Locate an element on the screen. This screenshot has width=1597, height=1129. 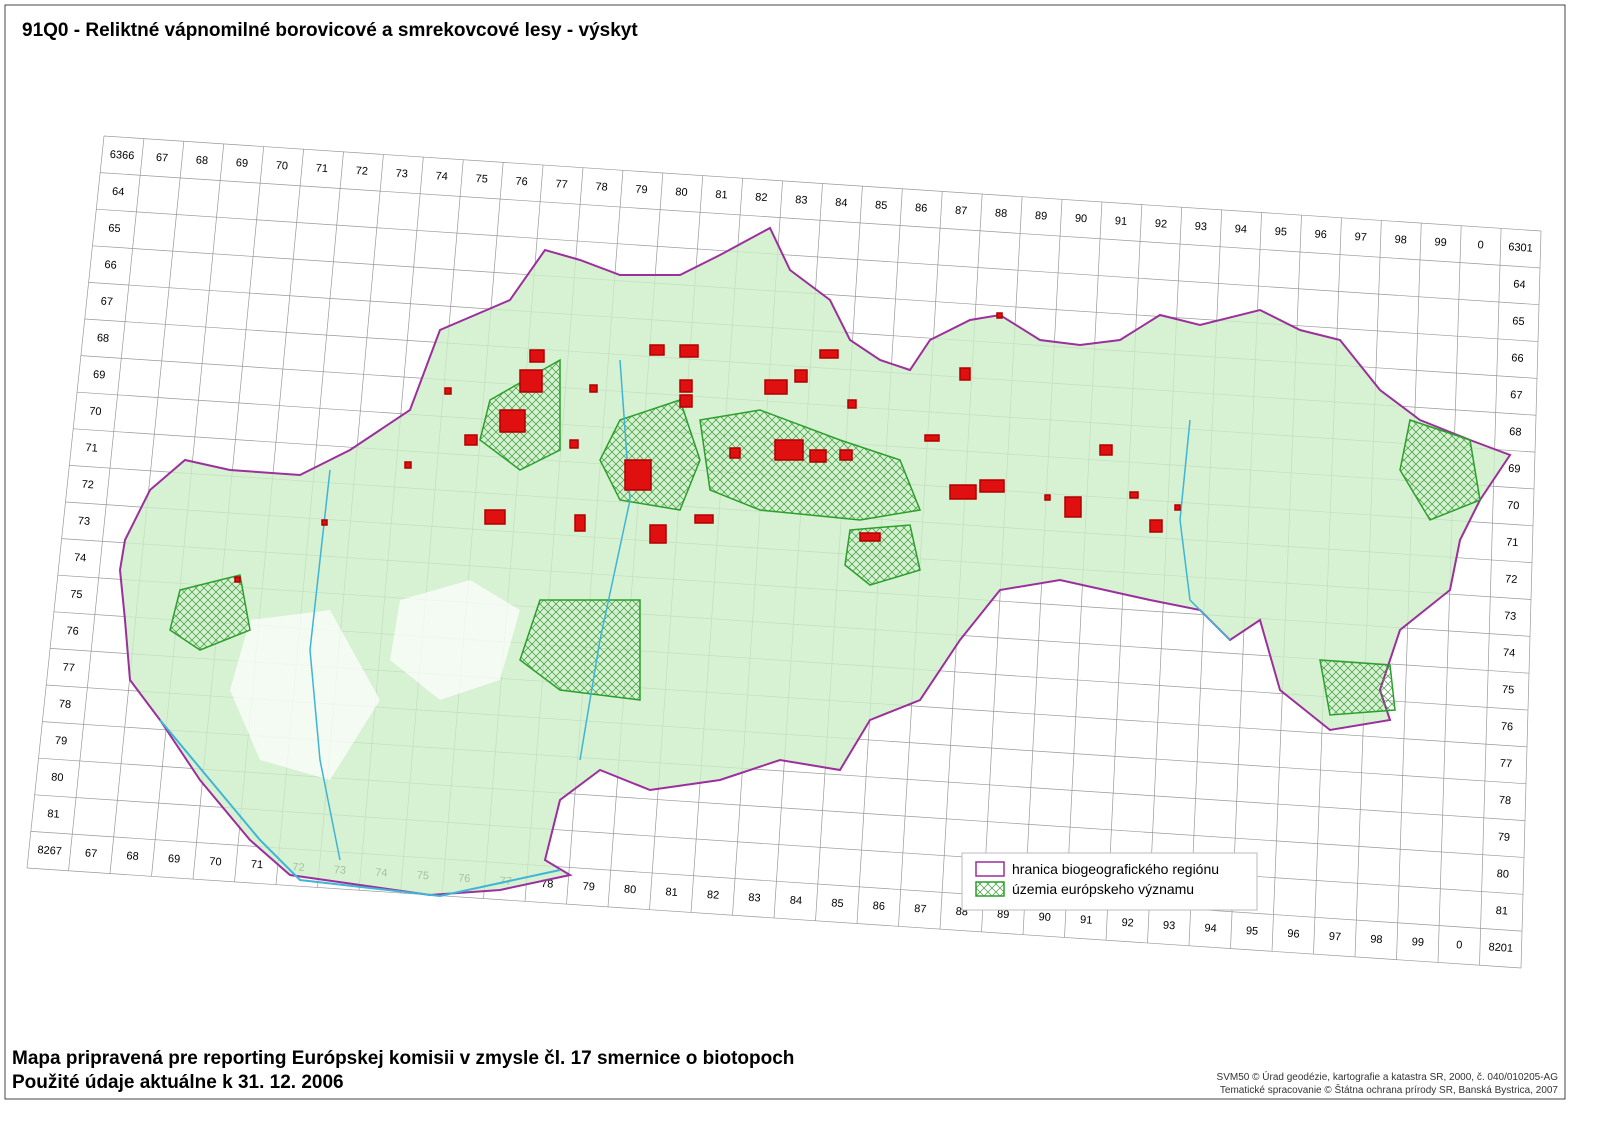
legend-label: územia európskeho významu is located at coordinates (1103, 889).